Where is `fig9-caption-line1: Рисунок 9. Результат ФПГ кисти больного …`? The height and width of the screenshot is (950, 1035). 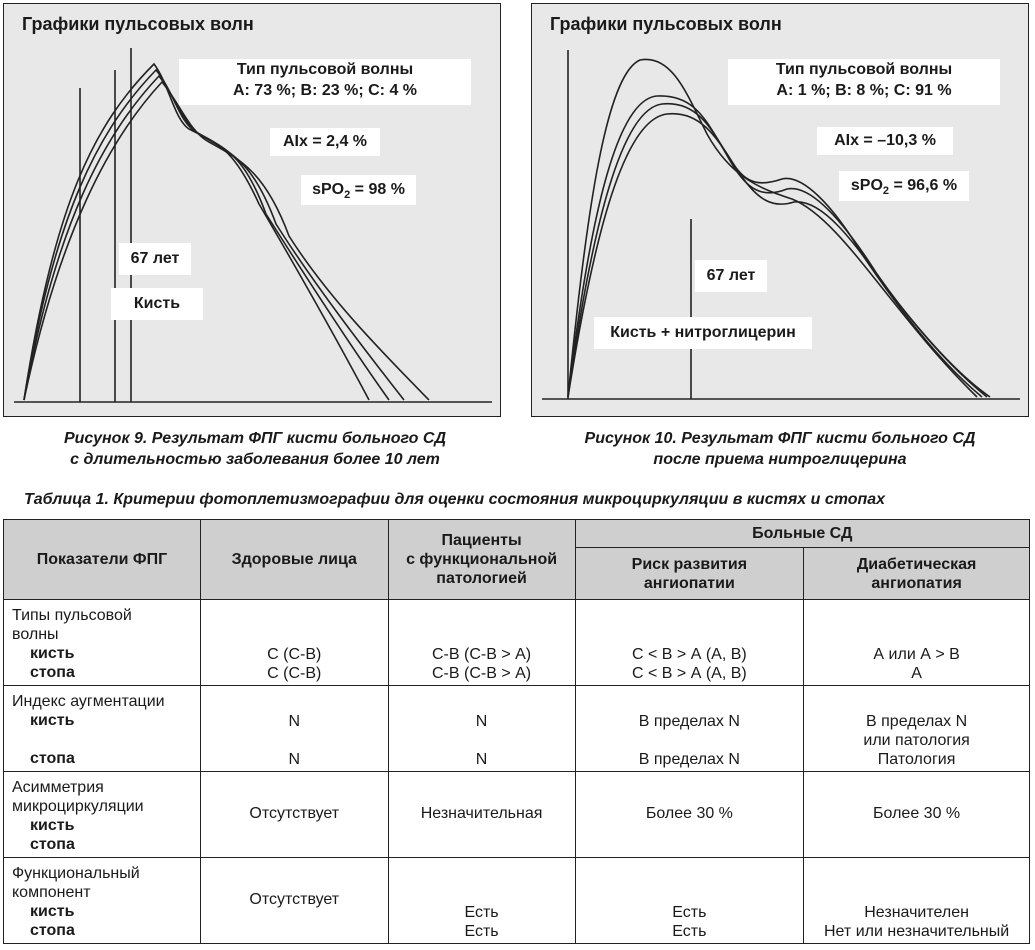 fig9-caption-line1: Рисунок 9. Результат ФПГ кисти больного … is located at coordinates (254, 438).